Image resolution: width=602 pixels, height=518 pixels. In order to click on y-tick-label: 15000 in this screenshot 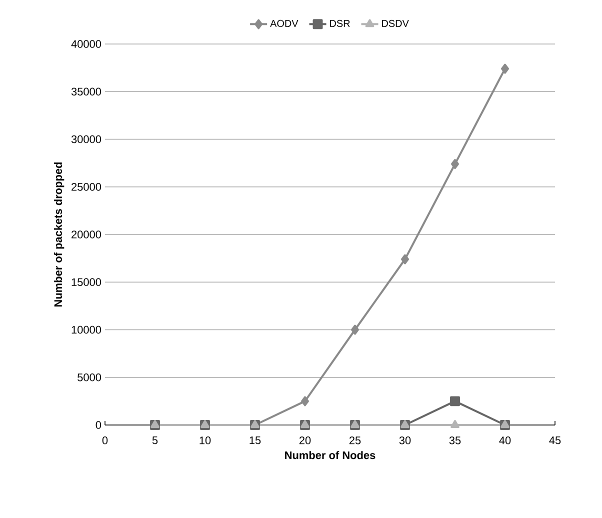, I will do `click(87, 282)`.